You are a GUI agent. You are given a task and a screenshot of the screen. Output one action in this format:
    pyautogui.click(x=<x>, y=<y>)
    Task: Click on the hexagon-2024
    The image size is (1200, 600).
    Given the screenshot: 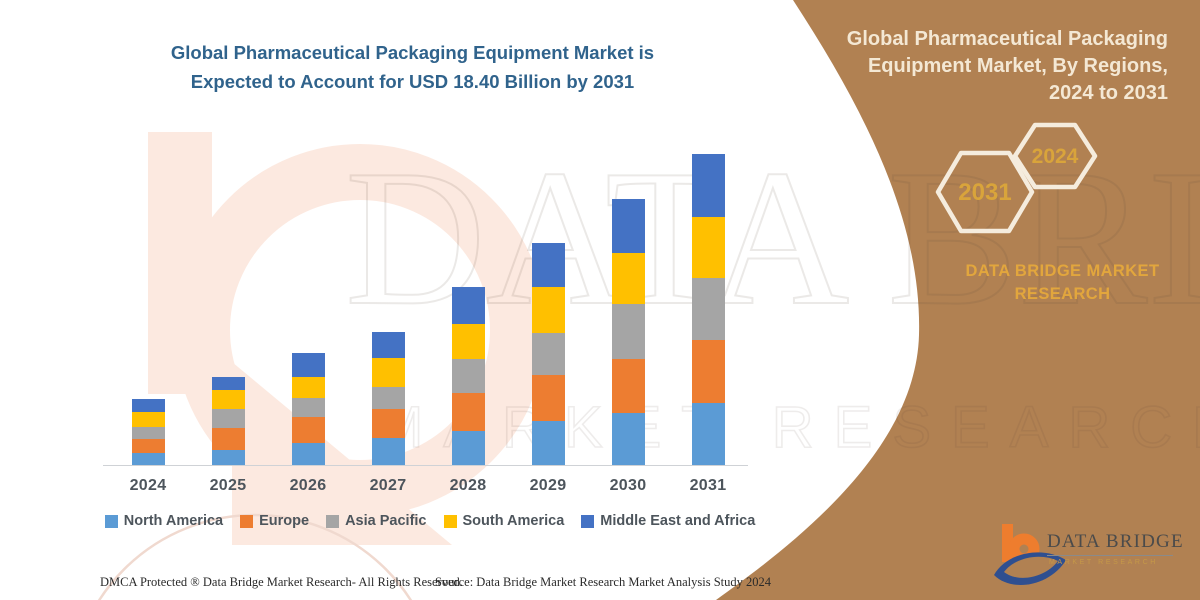 What is the action you would take?
    pyautogui.click(x=1055, y=156)
    